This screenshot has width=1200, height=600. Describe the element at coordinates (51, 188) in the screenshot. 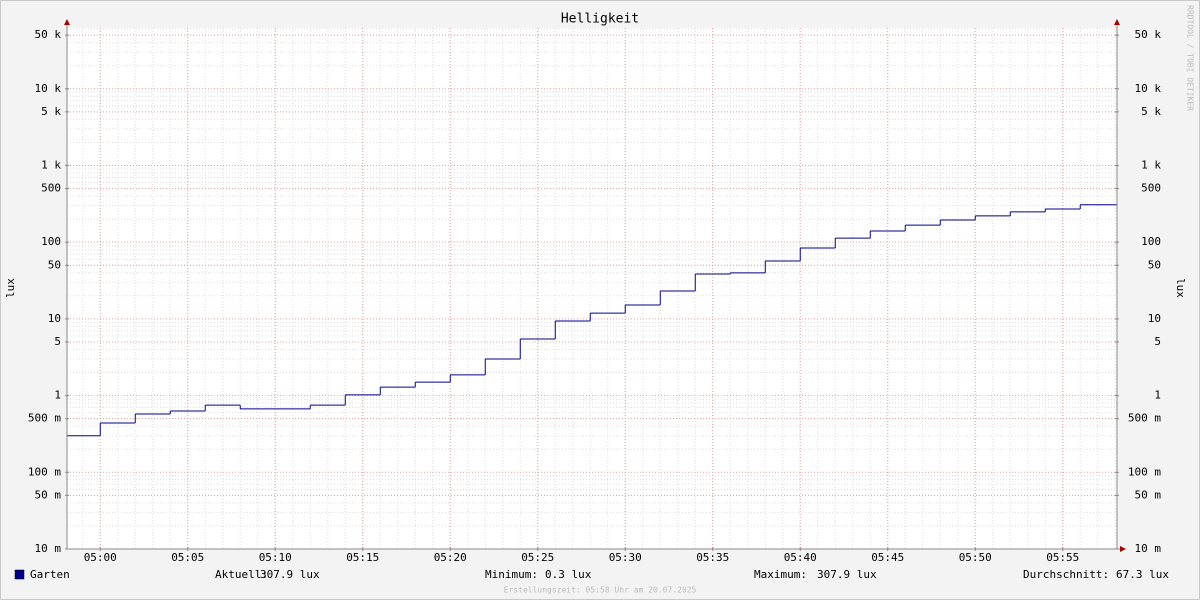

I see `y-tick-label: 500` at that location.